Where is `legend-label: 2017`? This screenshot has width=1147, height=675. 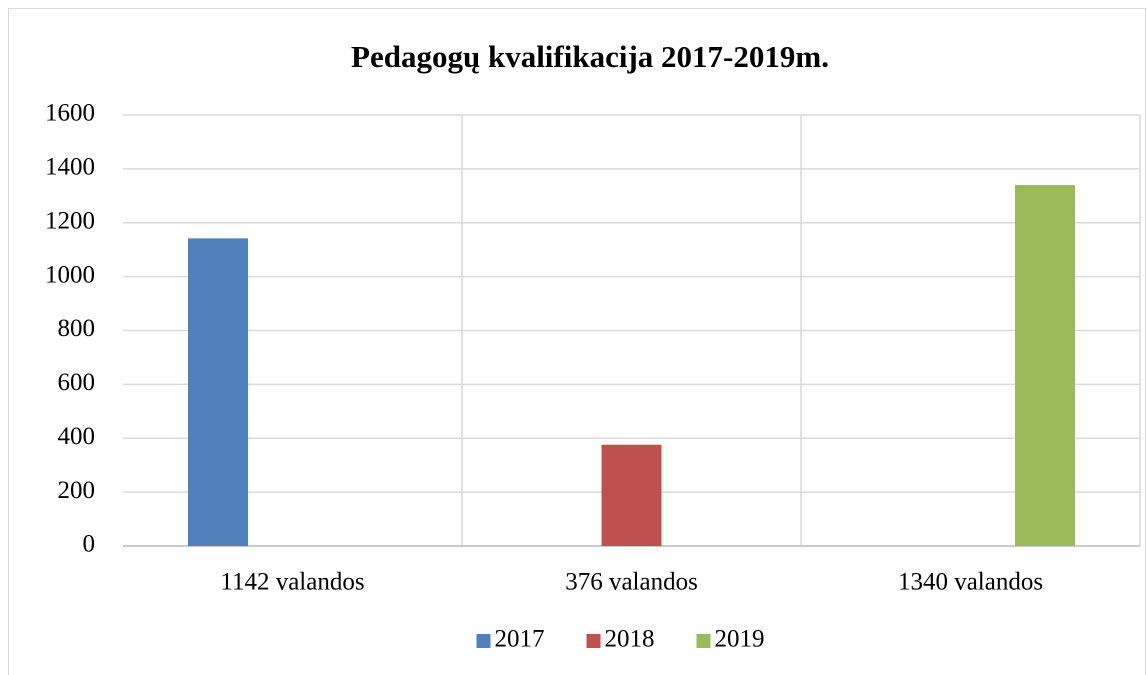 legend-label: 2017 is located at coordinates (520, 639).